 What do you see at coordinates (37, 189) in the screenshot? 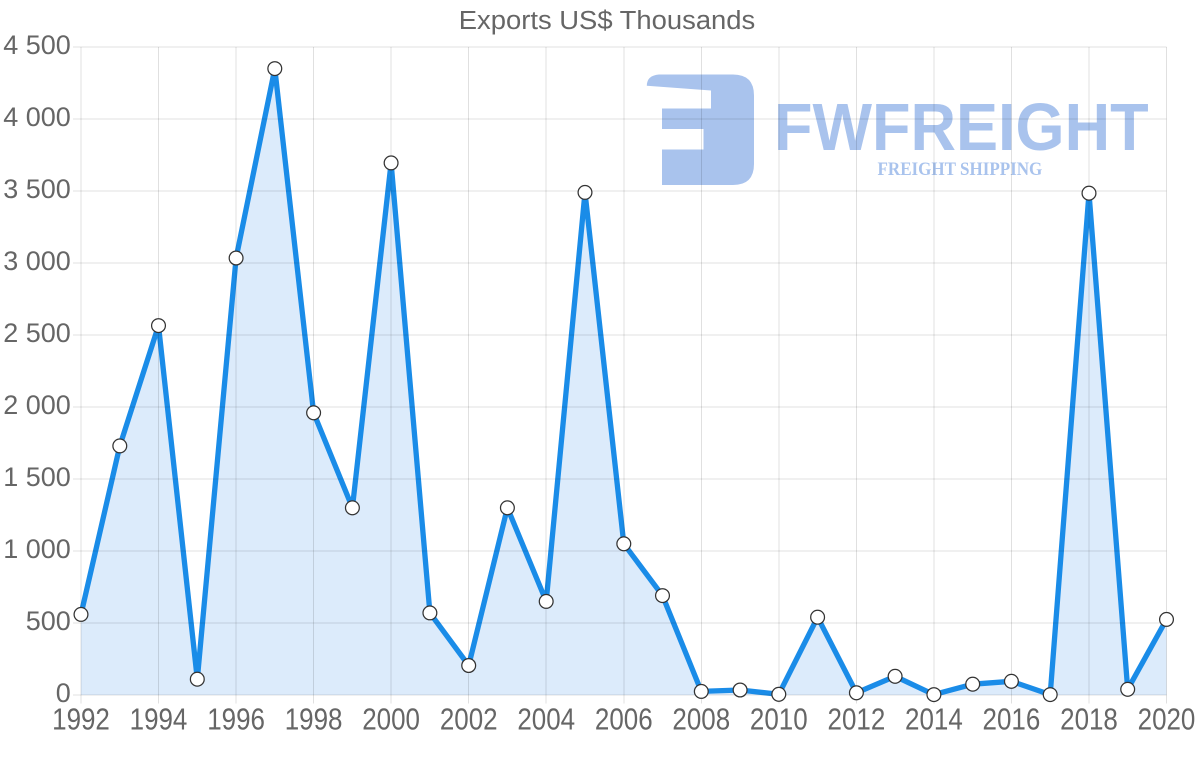
I see `svg-text: 3 500` at bounding box center [37, 189].